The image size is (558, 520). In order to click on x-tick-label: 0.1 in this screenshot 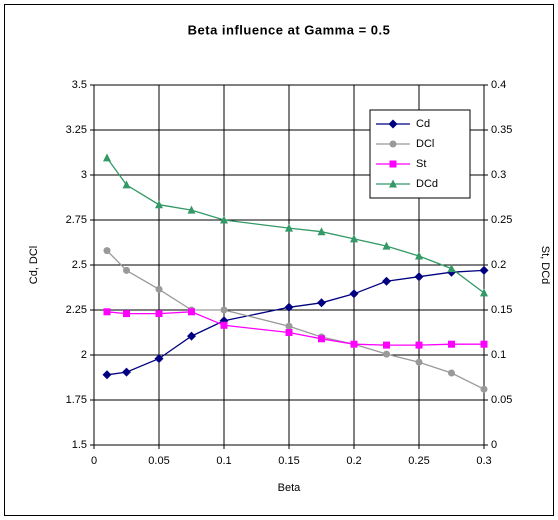, I will do `click(223, 461)`.